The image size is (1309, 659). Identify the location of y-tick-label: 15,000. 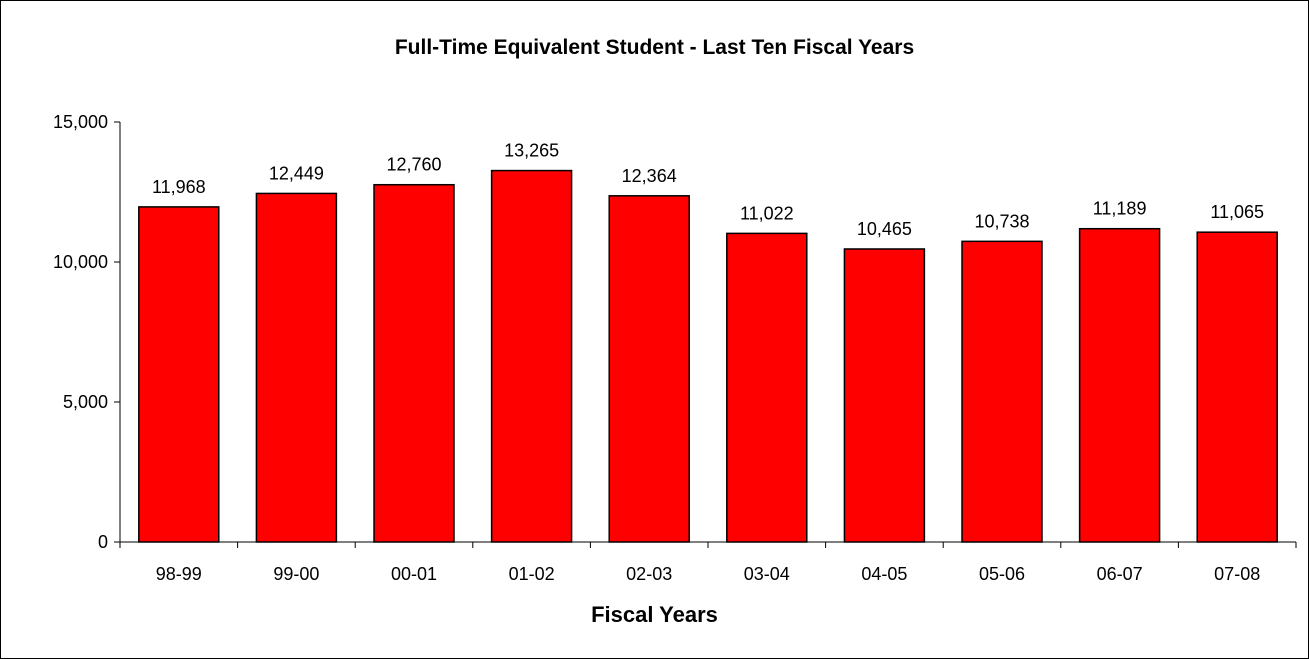
(80, 122).